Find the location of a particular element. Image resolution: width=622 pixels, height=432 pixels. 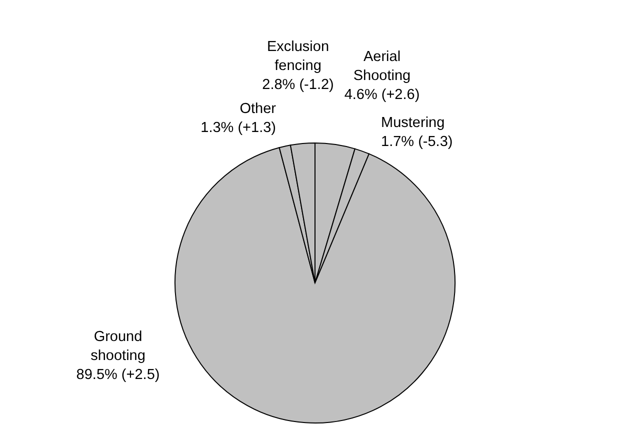

slice-label: Ground shooting is located at coordinates (118, 346).